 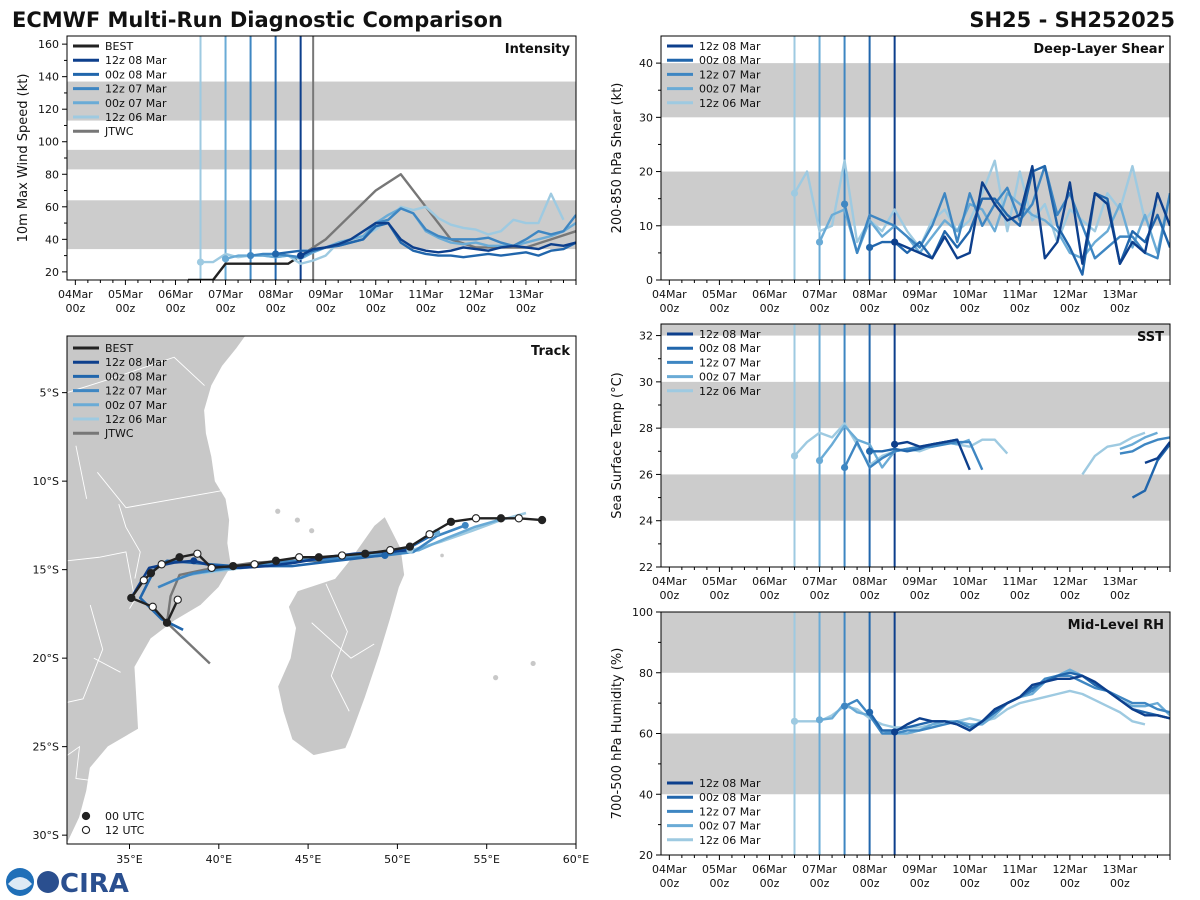 What do you see at coordinates (1150, 337) in the screenshot?
I see `panel-title: SST` at bounding box center [1150, 337].